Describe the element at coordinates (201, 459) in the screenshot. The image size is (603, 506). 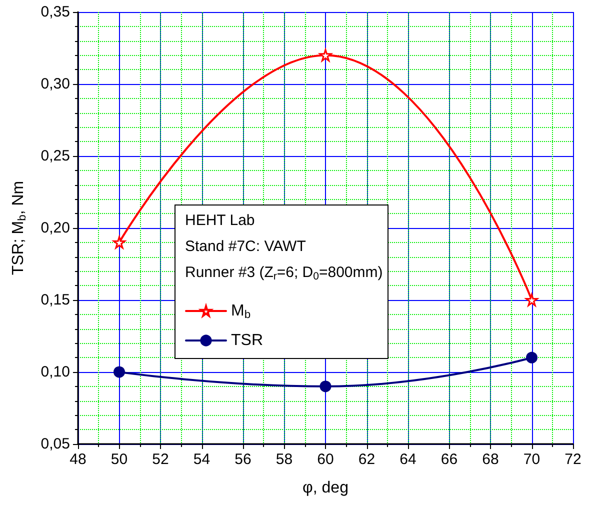
I see `x-tick-label: 54` at that location.